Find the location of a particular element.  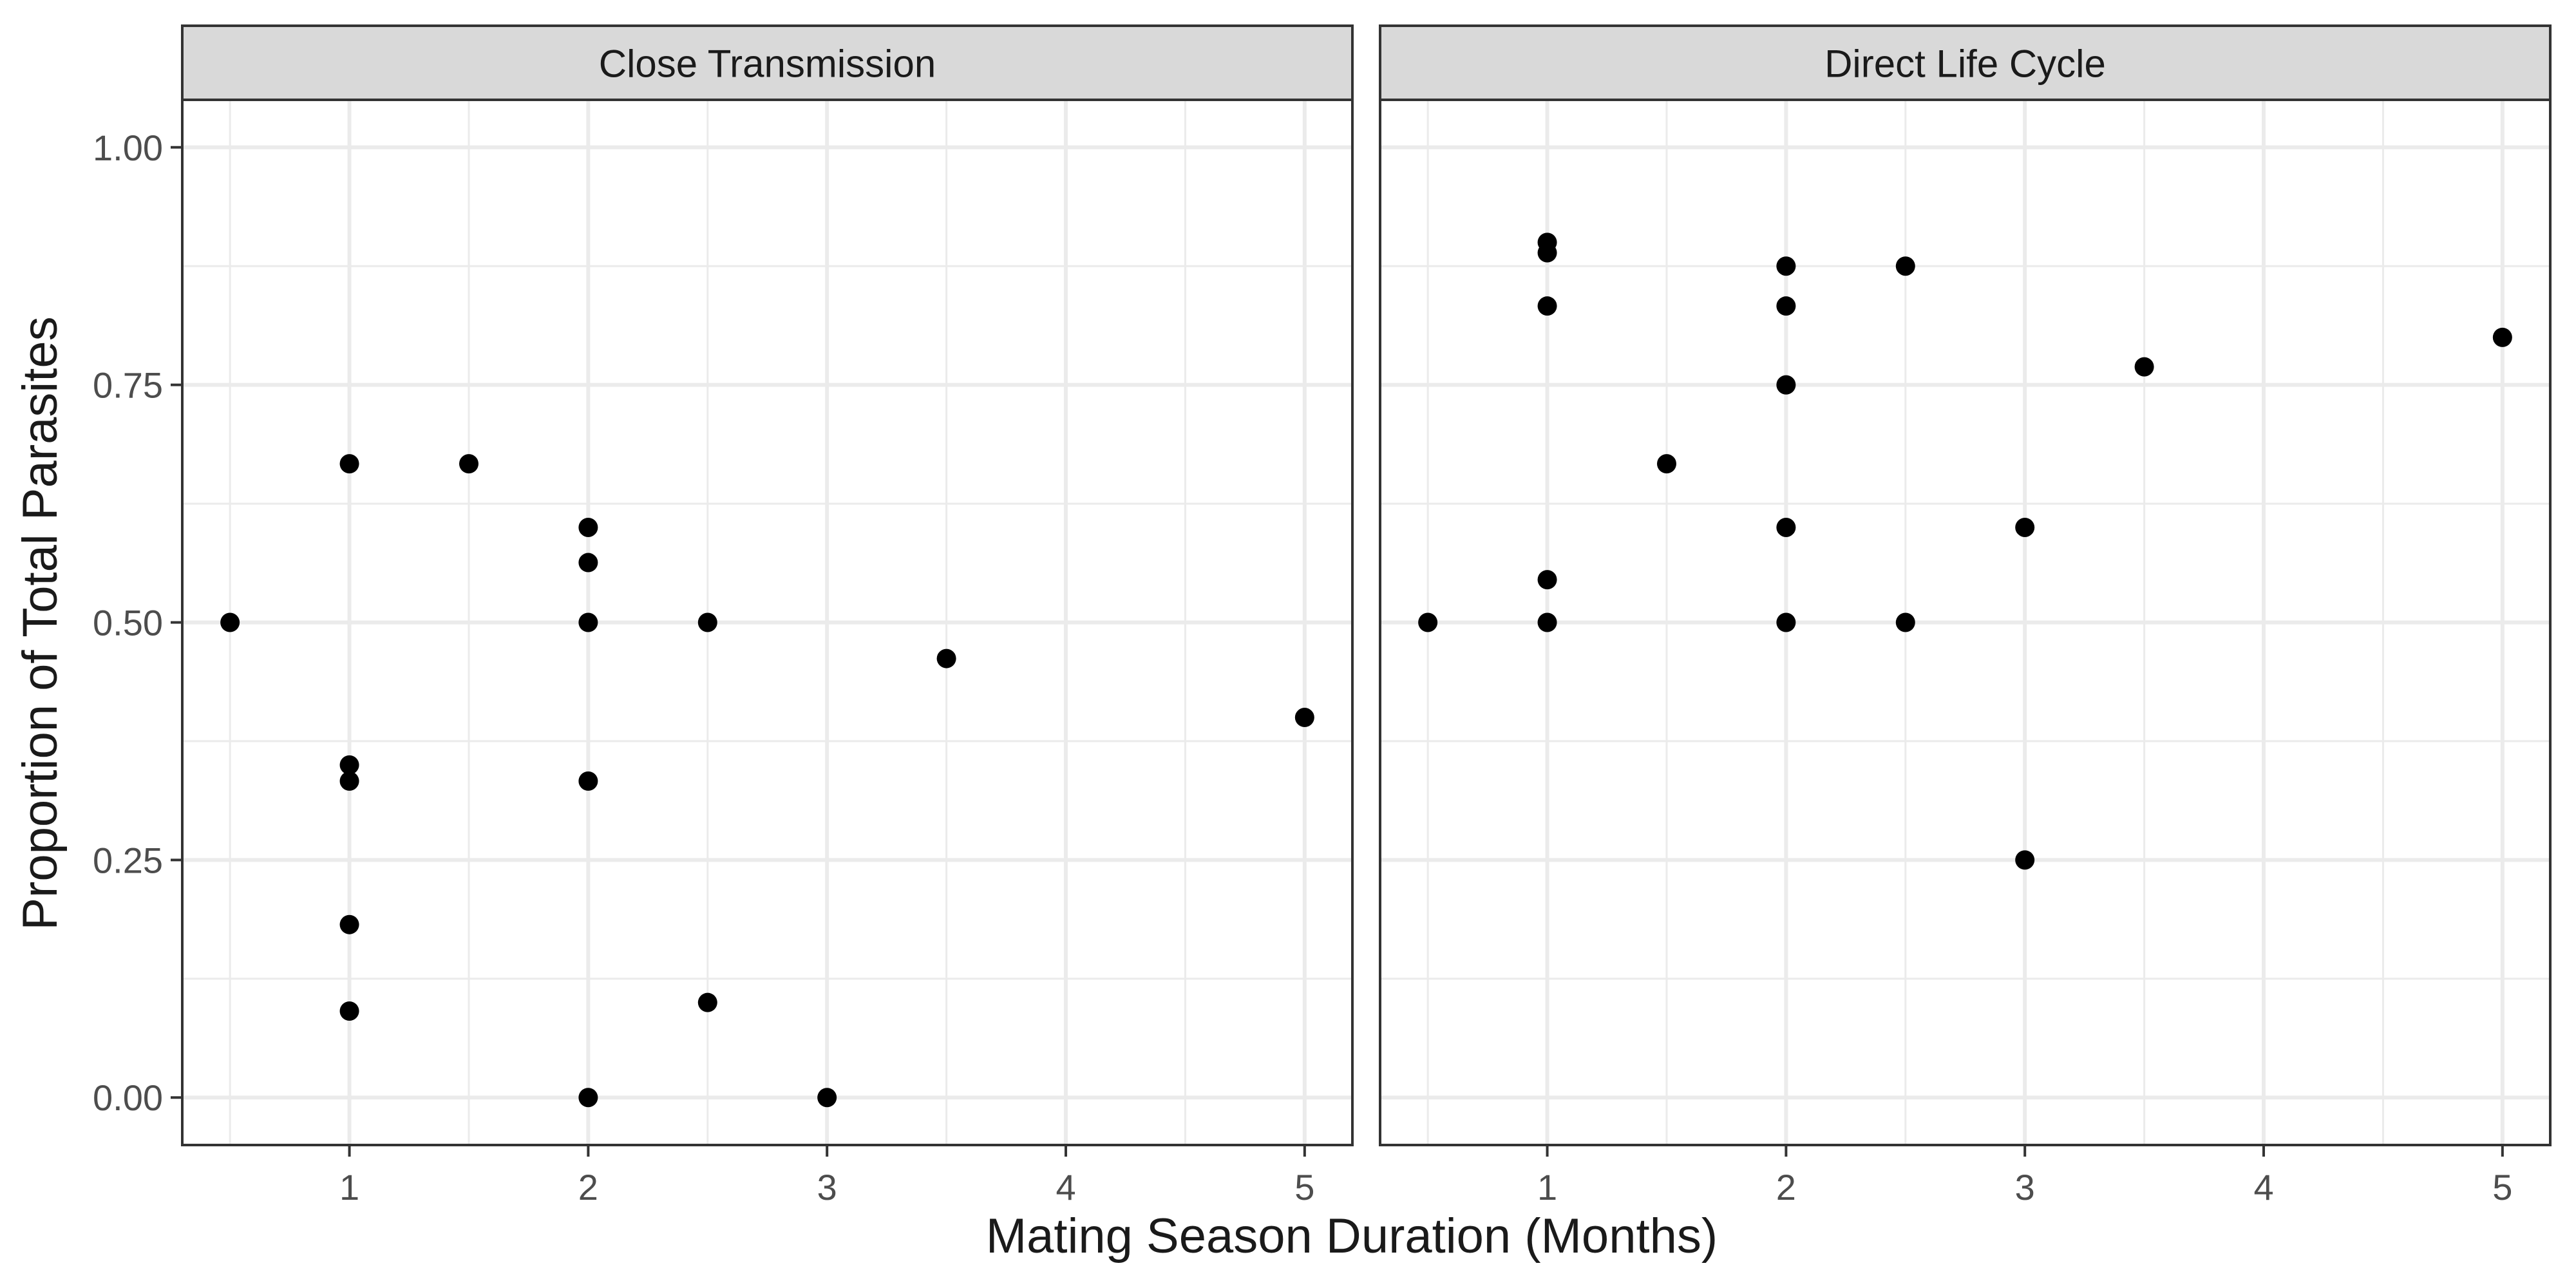

y-tick-label: 1.00 is located at coordinates (128, 148).